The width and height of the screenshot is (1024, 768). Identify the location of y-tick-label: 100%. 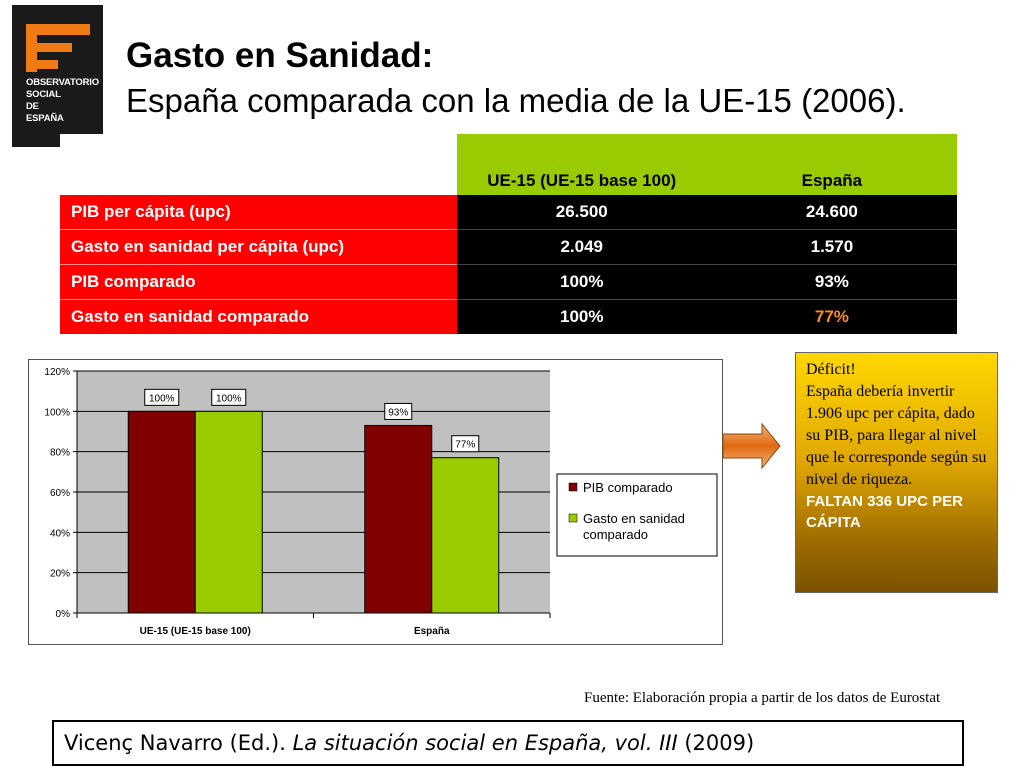
(57, 412).